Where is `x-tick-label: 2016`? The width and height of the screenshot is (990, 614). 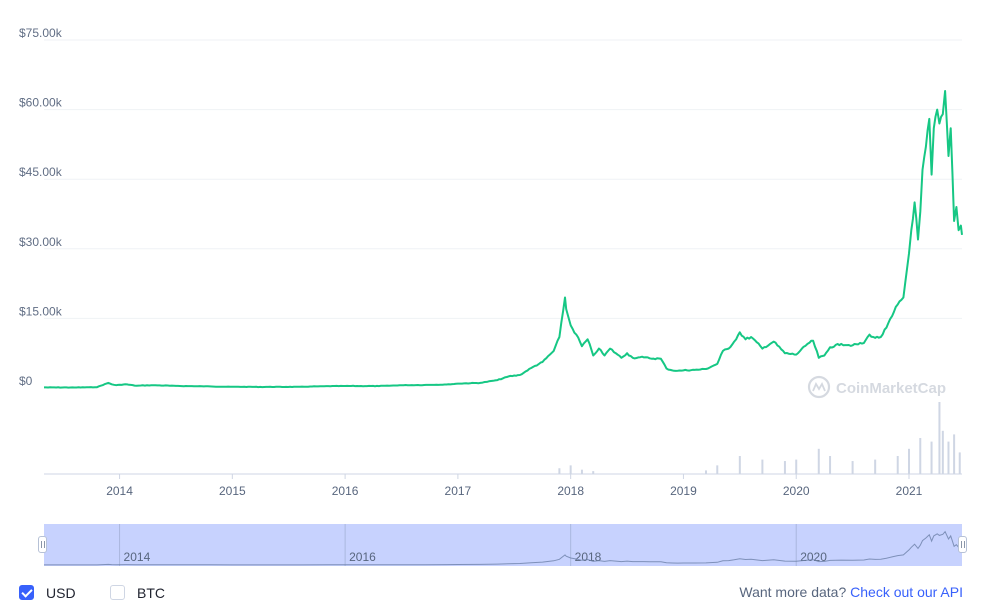
x-tick-label: 2016 is located at coordinates (345, 491).